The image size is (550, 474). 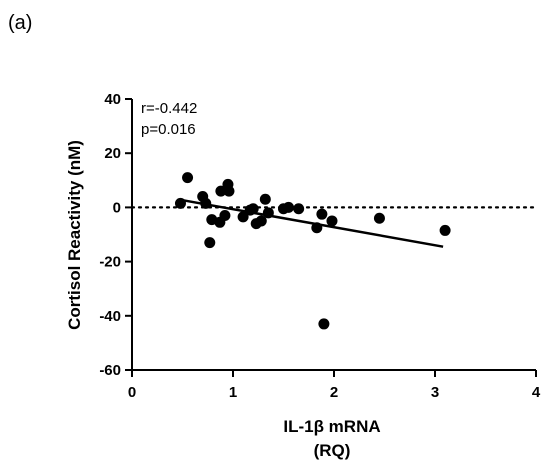 What do you see at coordinates (332, 450) in the screenshot?
I see `x-axis-title-line2: (RQ)` at bounding box center [332, 450].